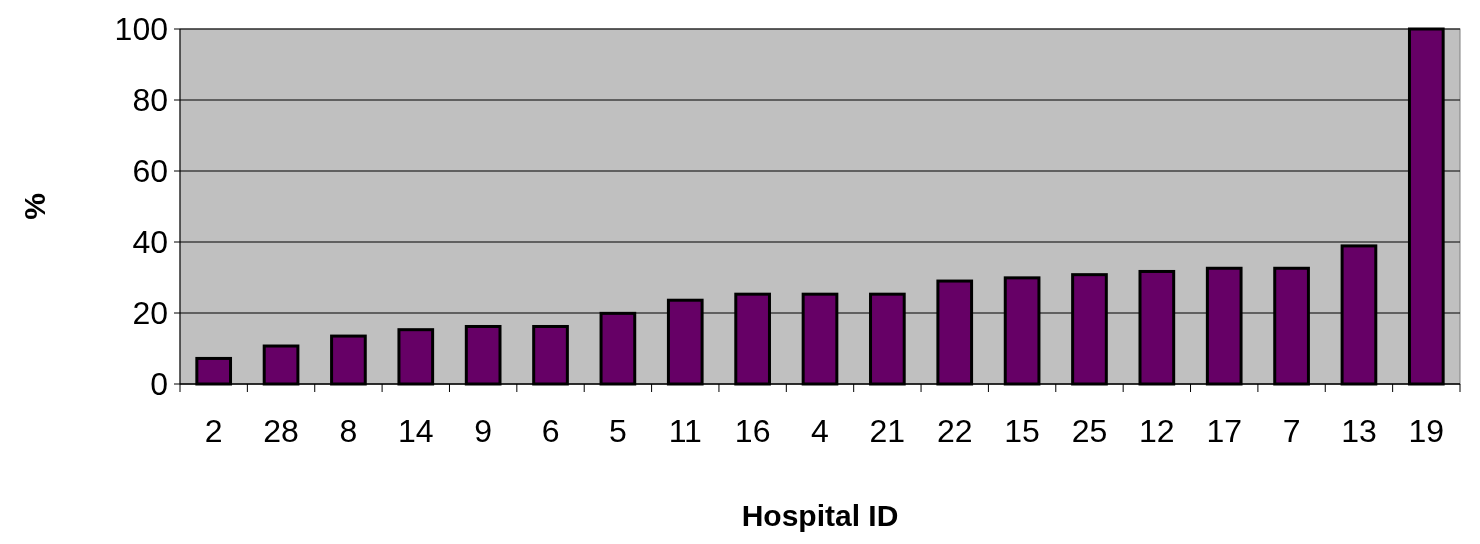  Describe the element at coordinates (1426, 431) in the screenshot. I see `x-tick-label: 19` at that location.